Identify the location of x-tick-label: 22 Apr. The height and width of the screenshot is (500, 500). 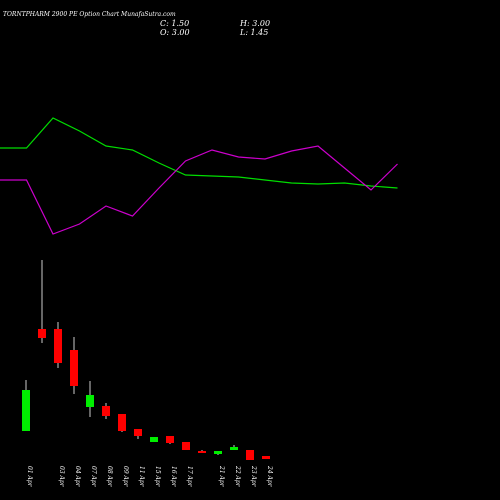
(237, 476).